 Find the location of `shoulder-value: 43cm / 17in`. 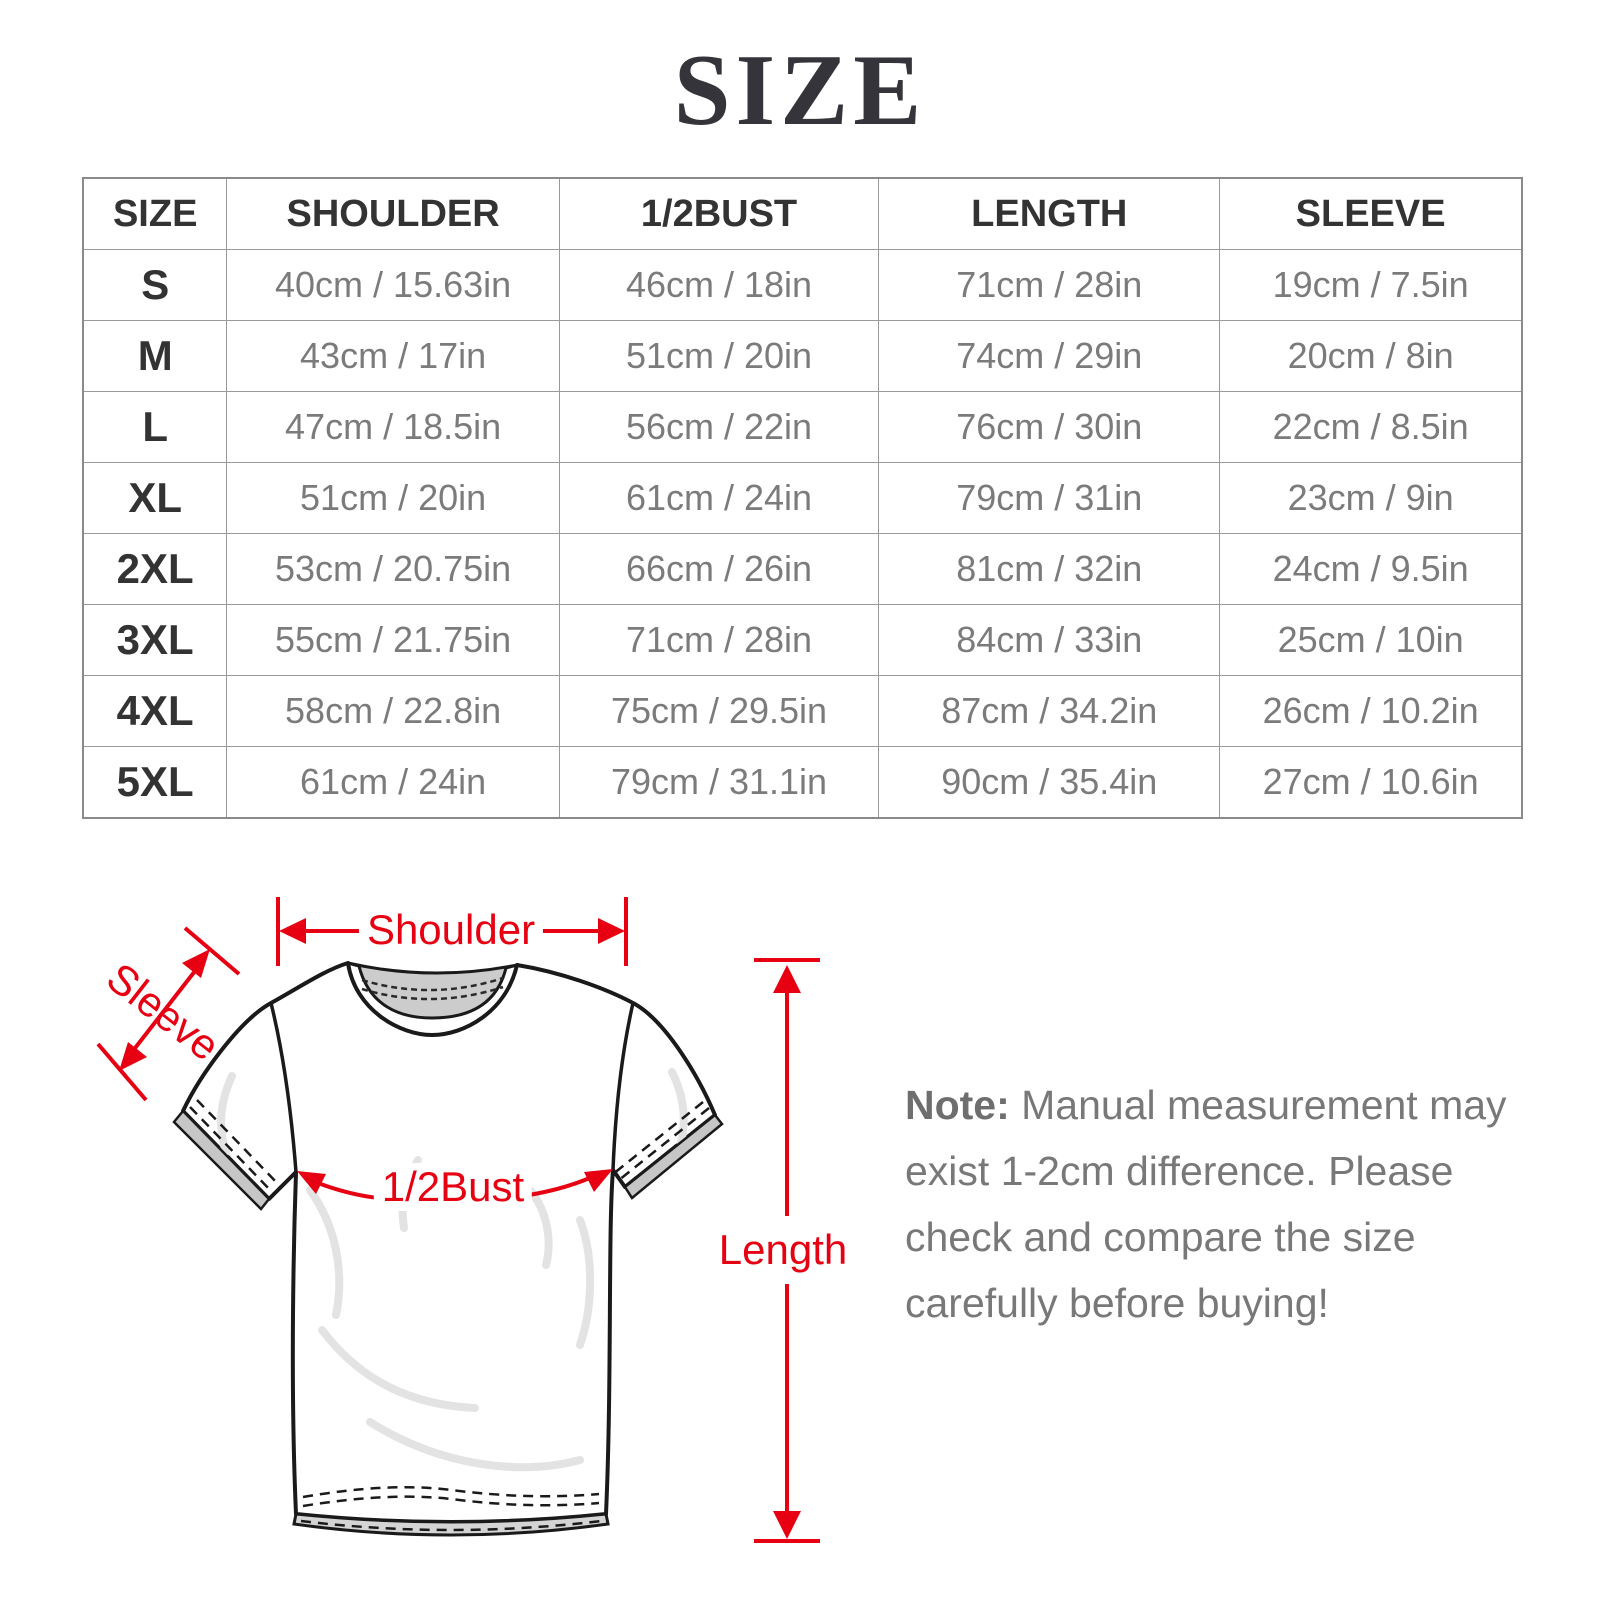

shoulder-value: 43cm / 17in is located at coordinates (393, 356).